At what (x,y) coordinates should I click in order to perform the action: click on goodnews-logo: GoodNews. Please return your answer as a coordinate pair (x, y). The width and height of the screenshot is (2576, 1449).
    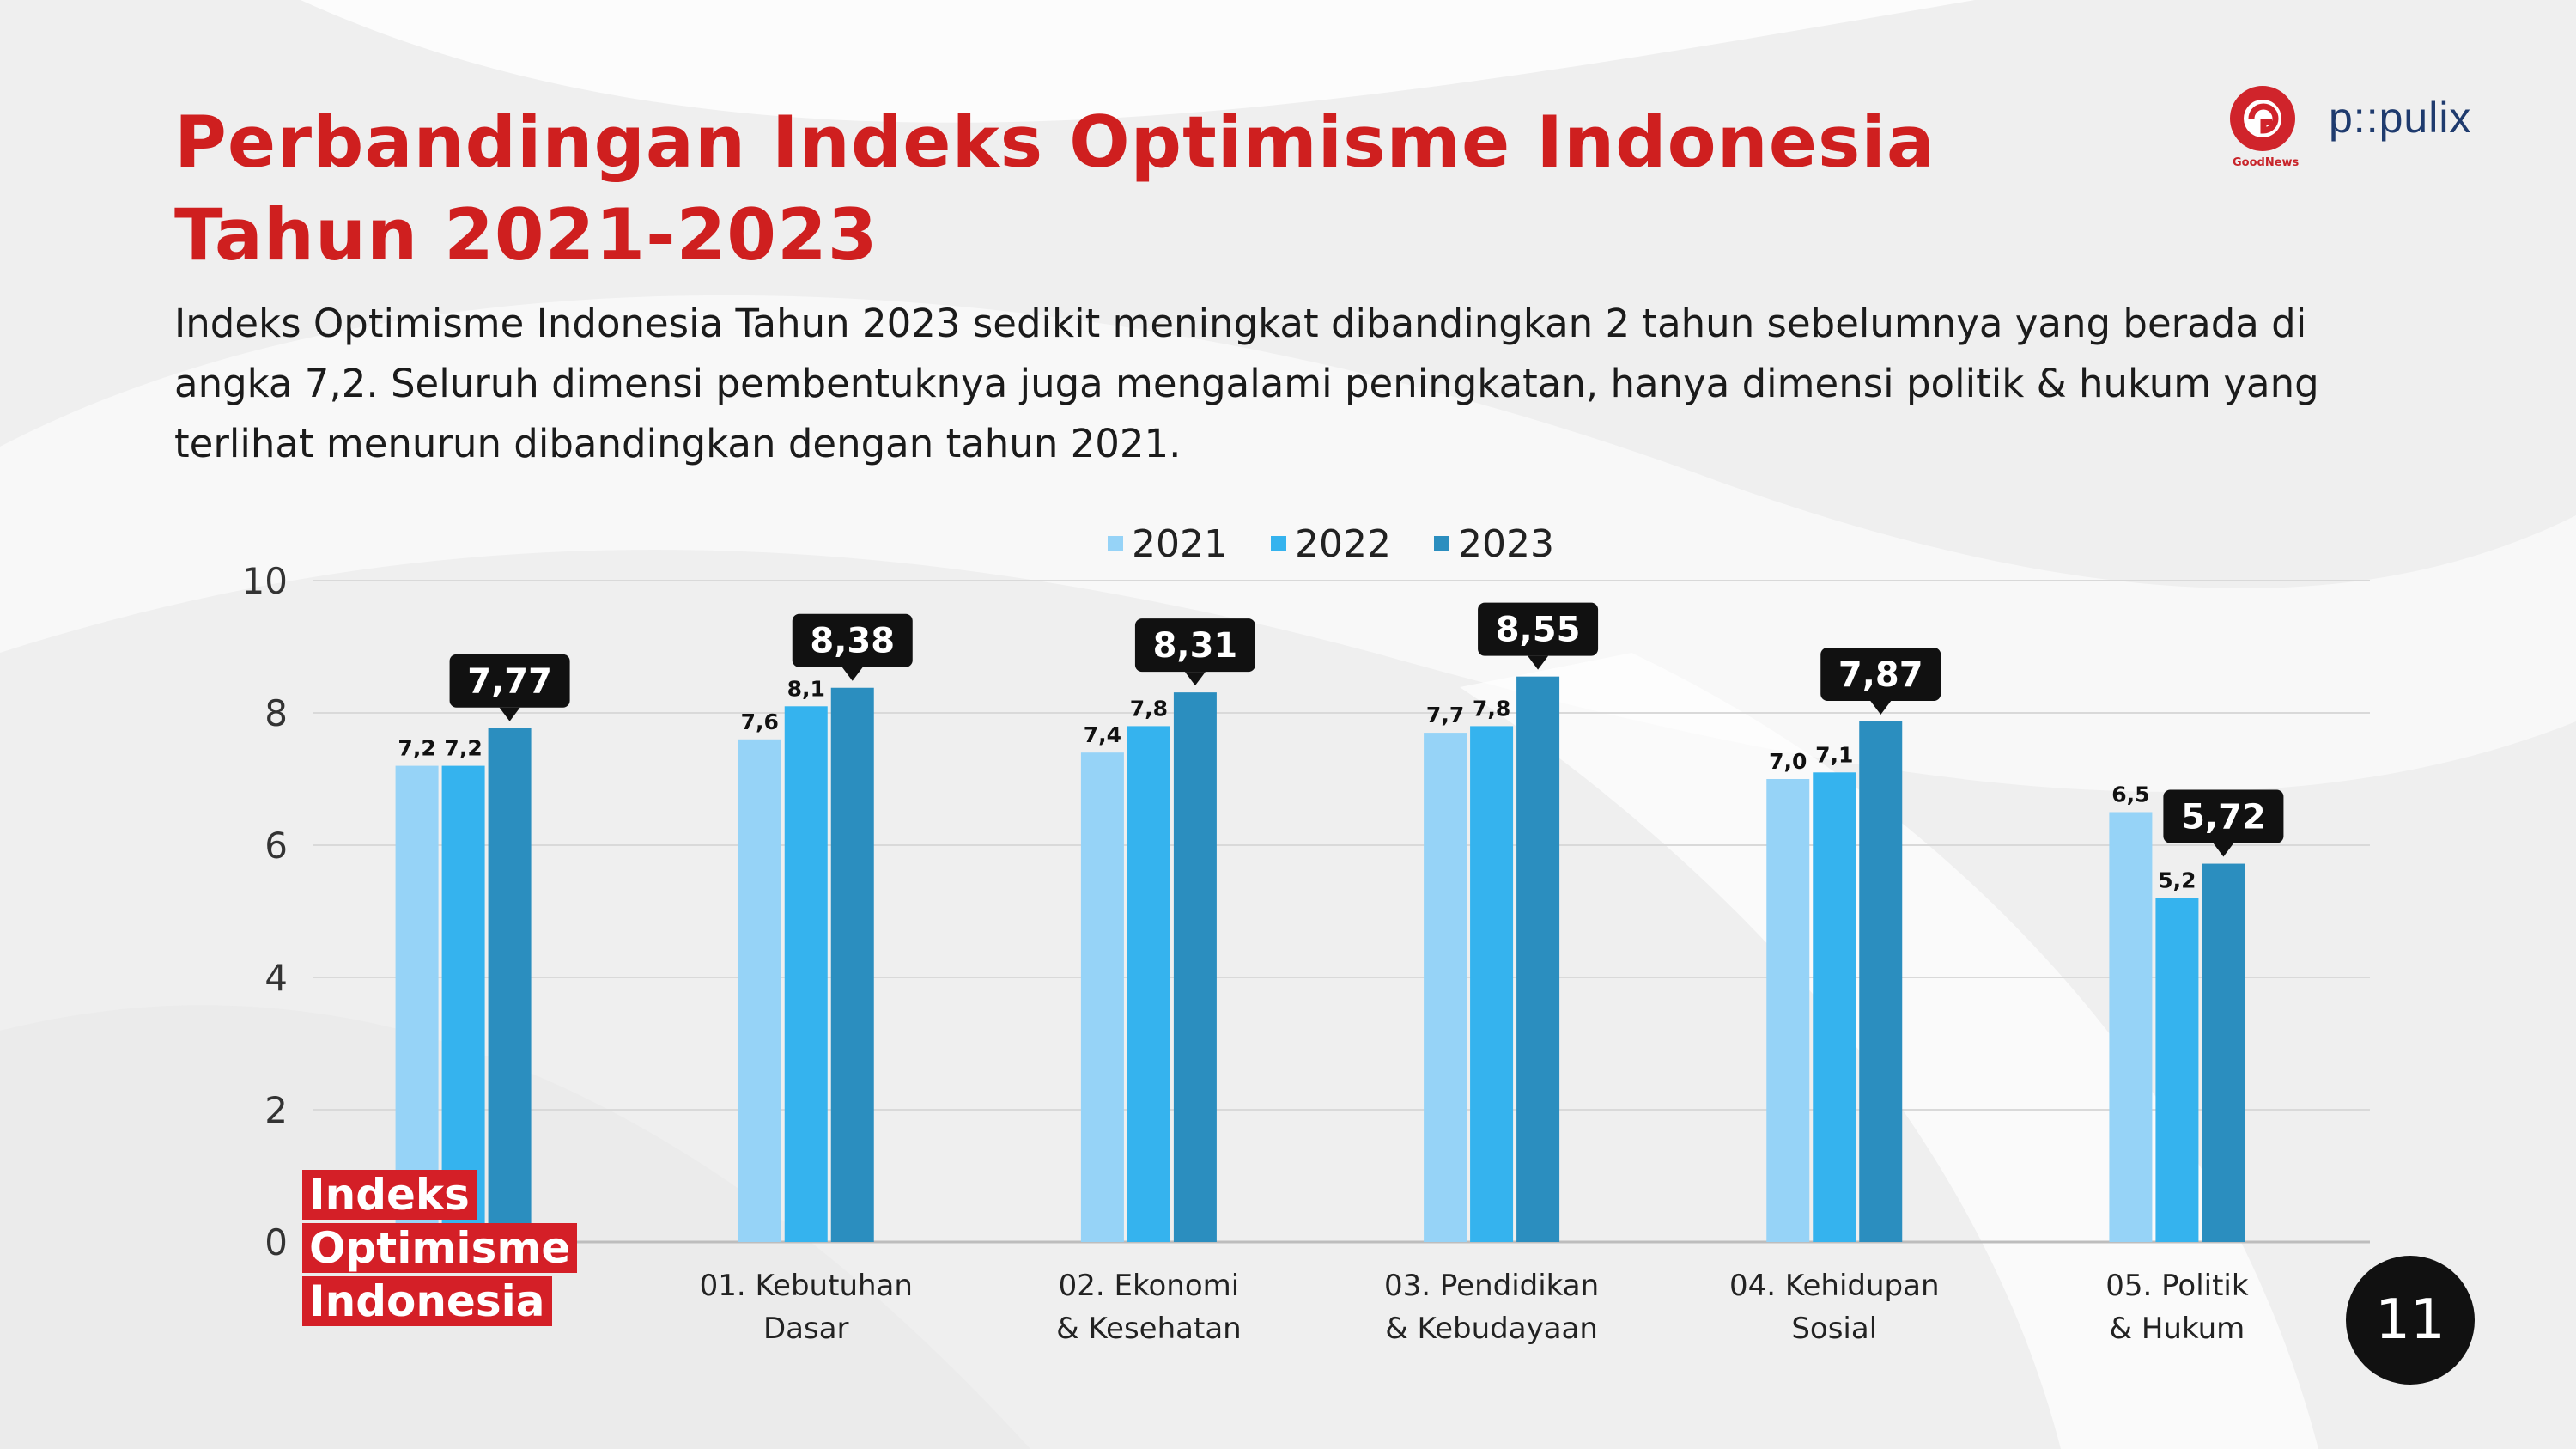
    Looking at the image, I should click on (2265, 127).